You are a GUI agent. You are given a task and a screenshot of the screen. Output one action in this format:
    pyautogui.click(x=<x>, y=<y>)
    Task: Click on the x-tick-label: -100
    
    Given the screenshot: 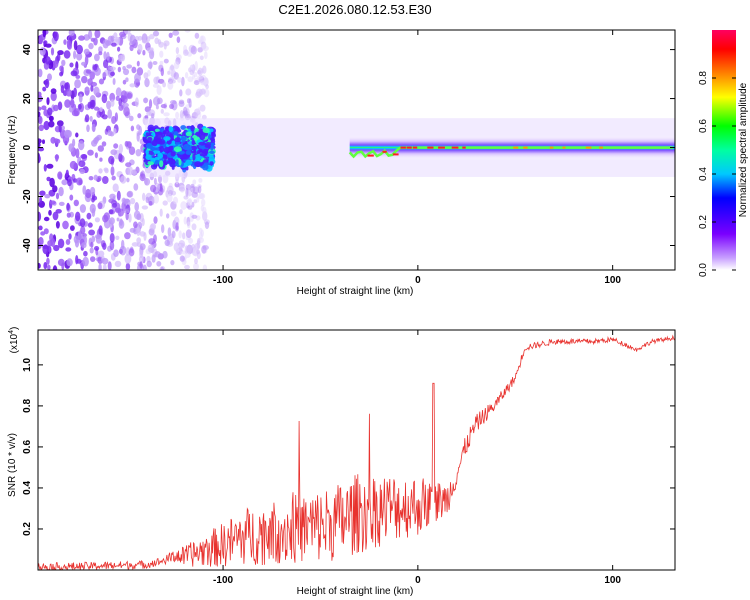 What is the action you would take?
    pyautogui.click(x=223, y=280)
    